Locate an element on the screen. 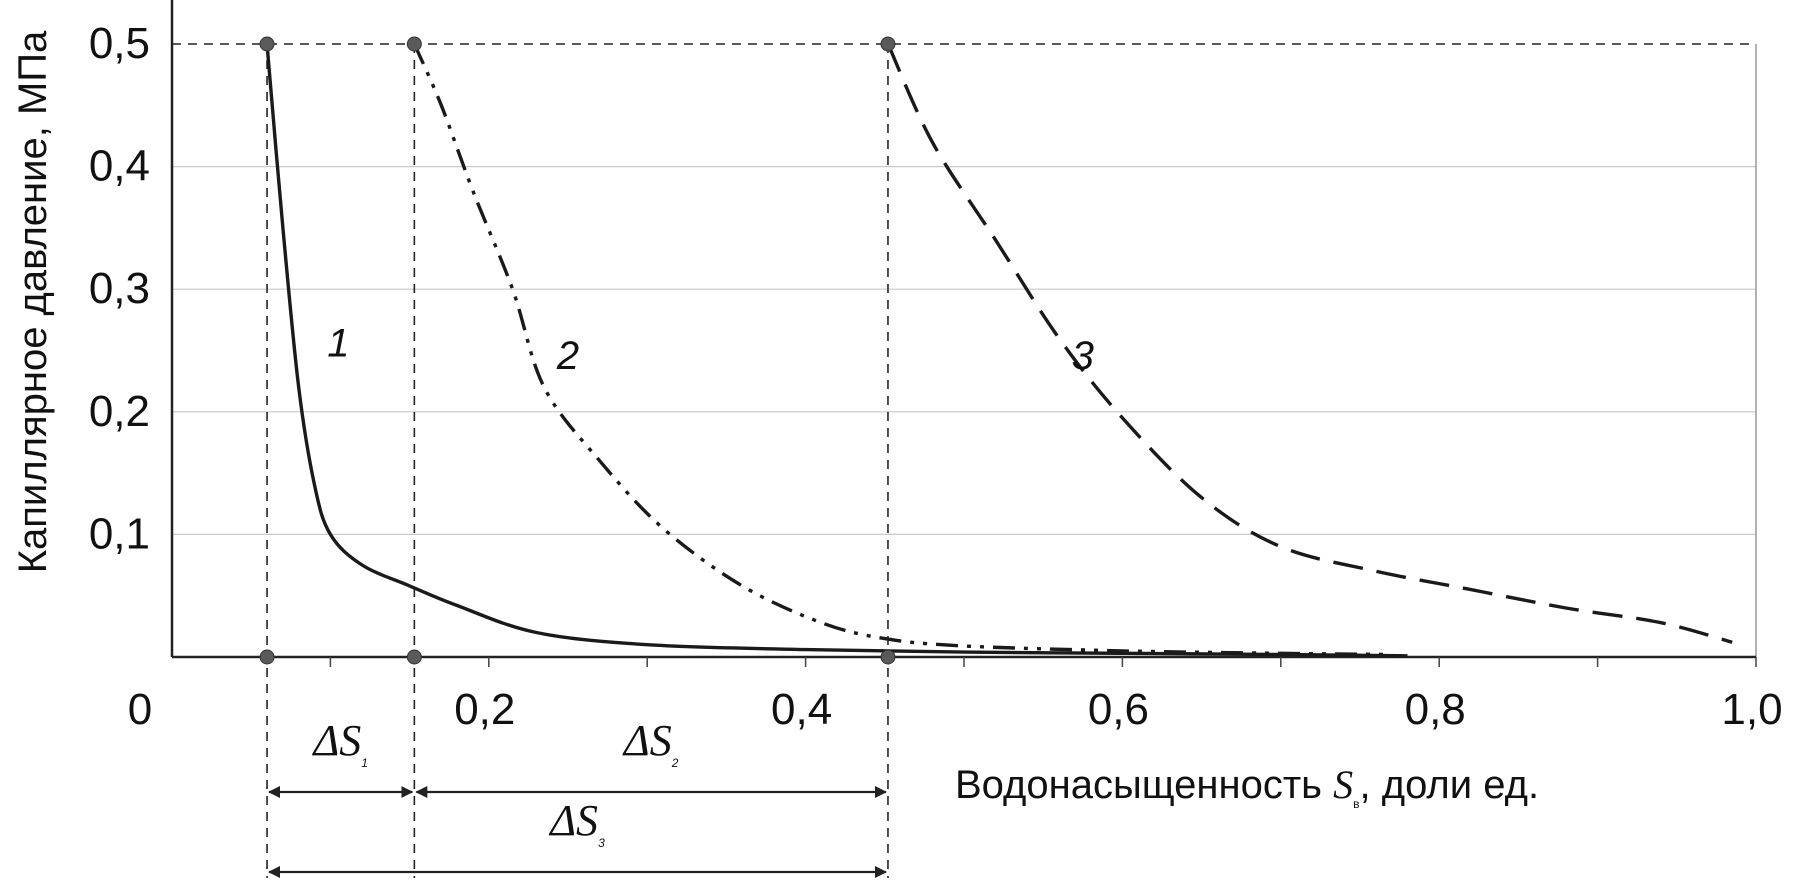 The width and height of the screenshot is (1800, 885). curve-label-2: 2 is located at coordinates (567, 356).